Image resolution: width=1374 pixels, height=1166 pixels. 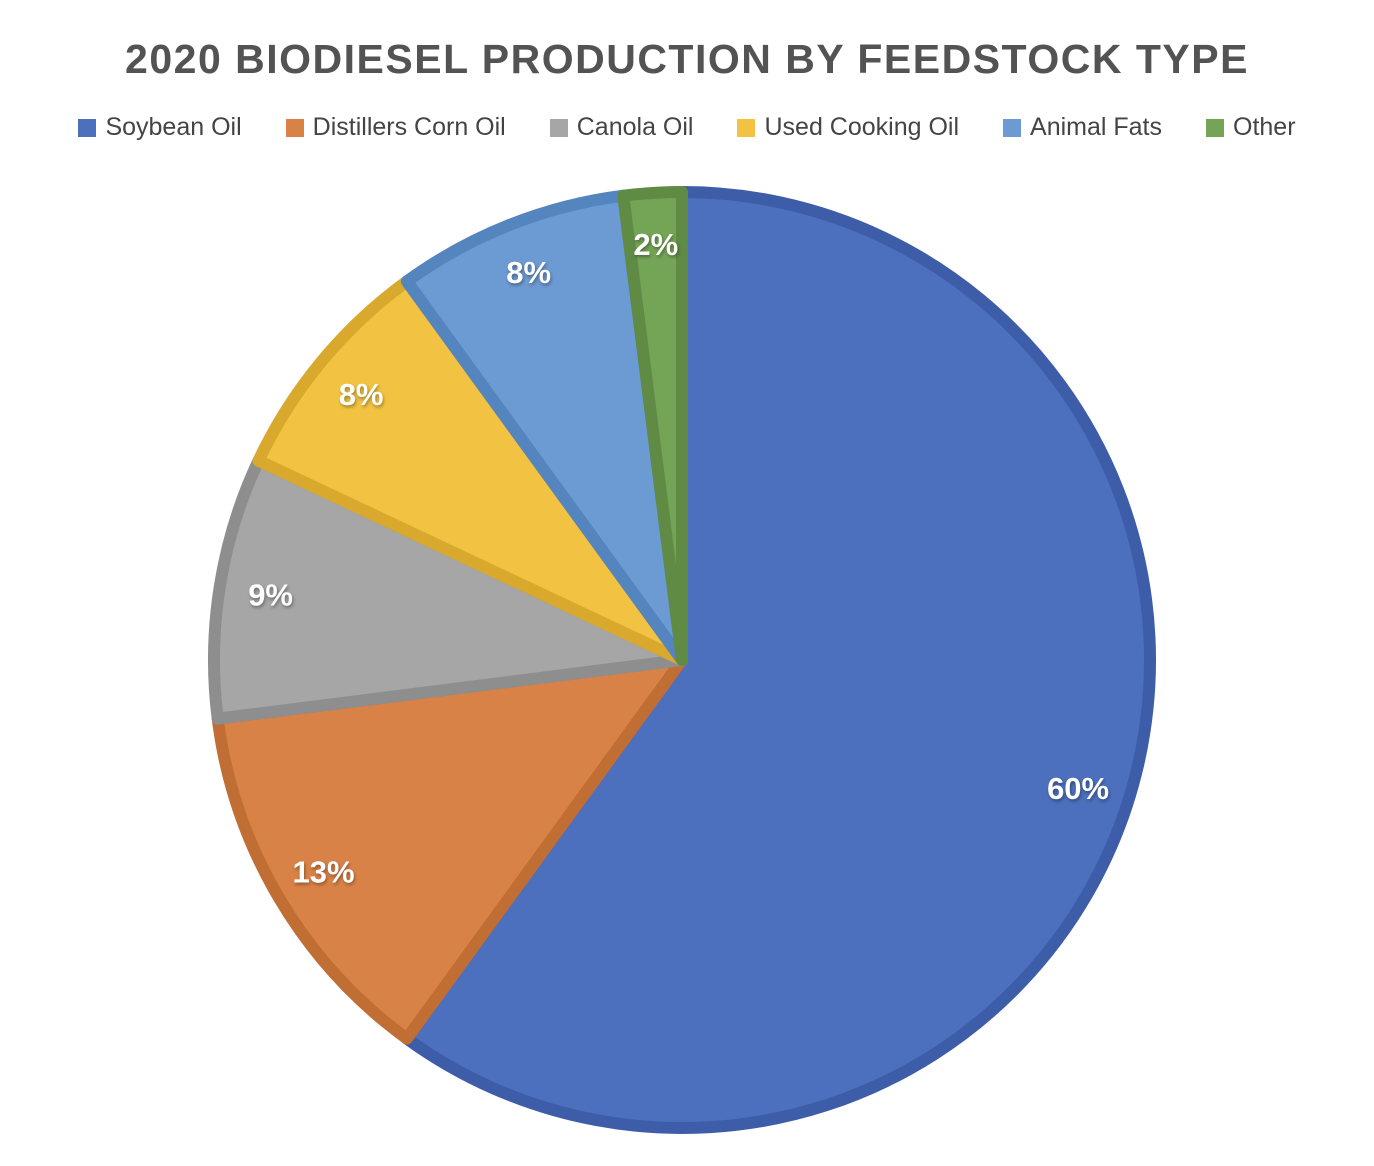 I want to click on legend-label: Other, so click(x=1264, y=127).